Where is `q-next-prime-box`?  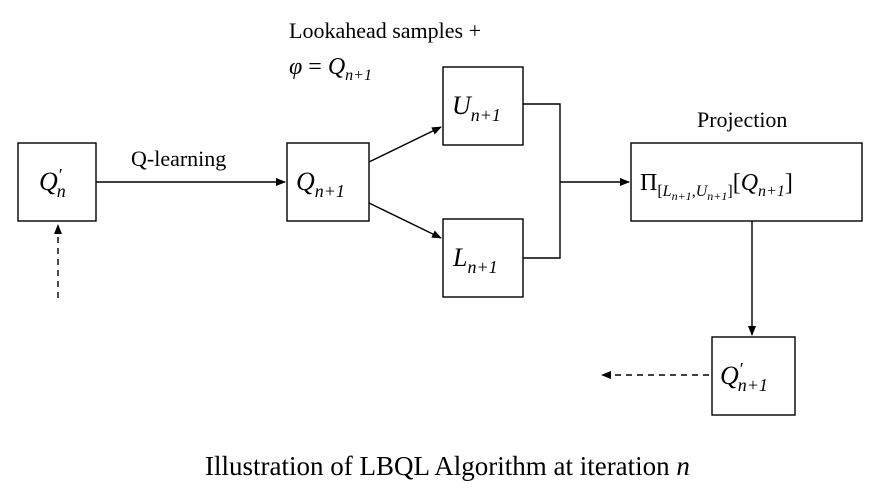
q-next-prime-box is located at coordinates (753, 376).